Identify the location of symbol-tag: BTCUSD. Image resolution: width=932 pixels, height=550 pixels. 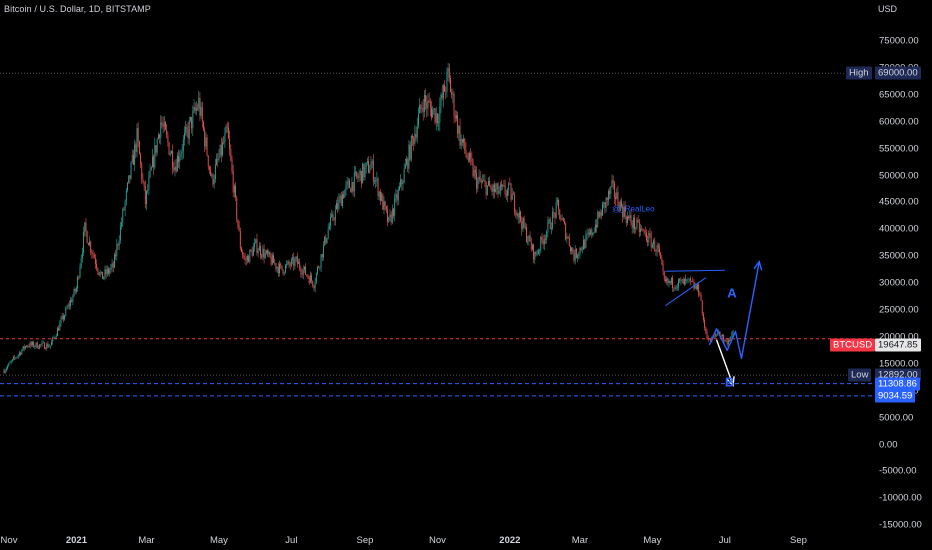
(853, 345).